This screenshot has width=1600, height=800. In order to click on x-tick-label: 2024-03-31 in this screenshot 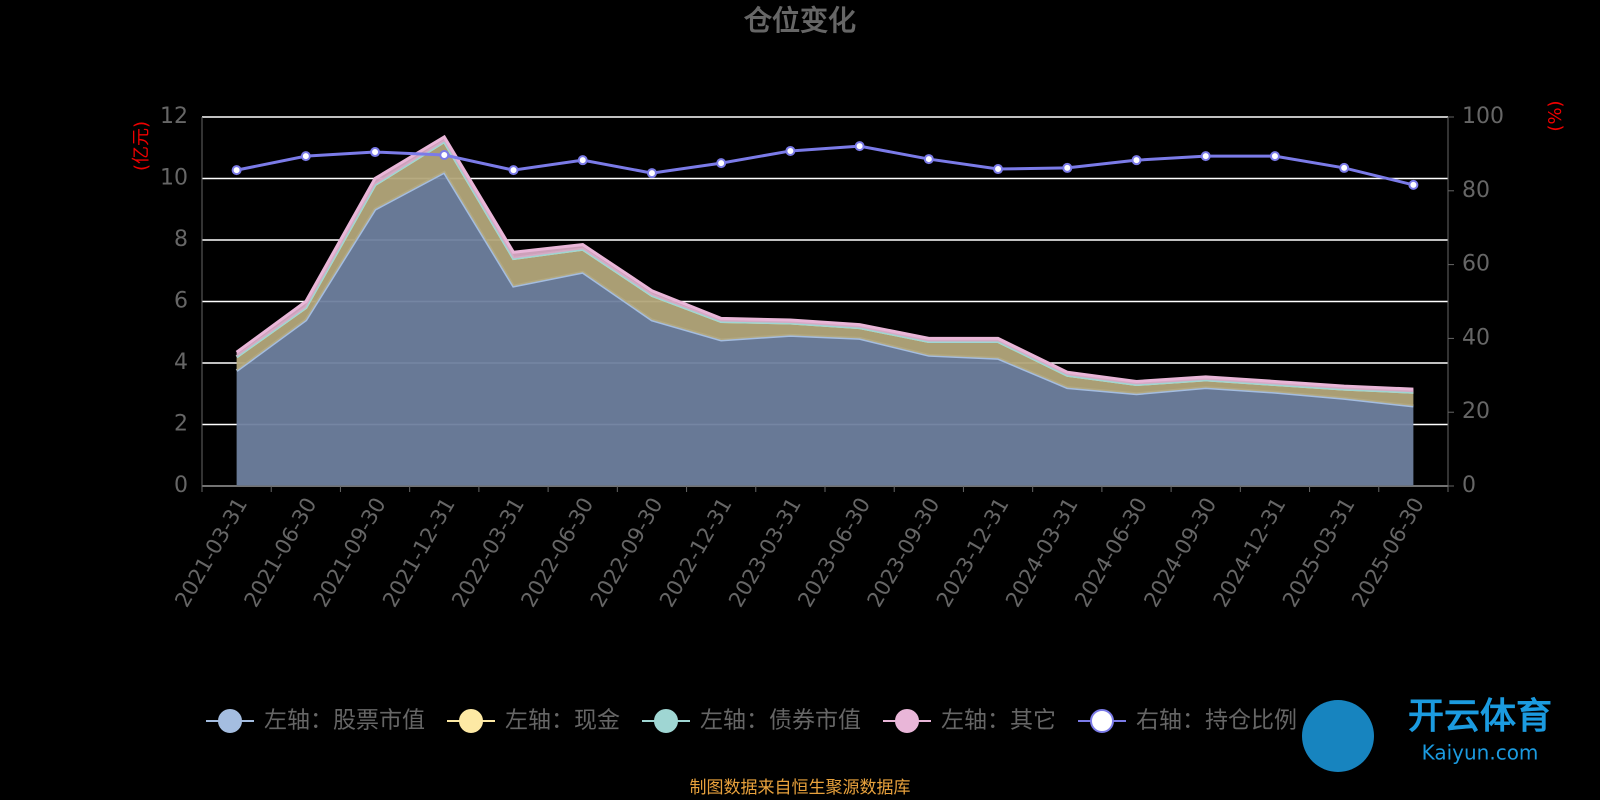, I will do `click(1042, 553)`.